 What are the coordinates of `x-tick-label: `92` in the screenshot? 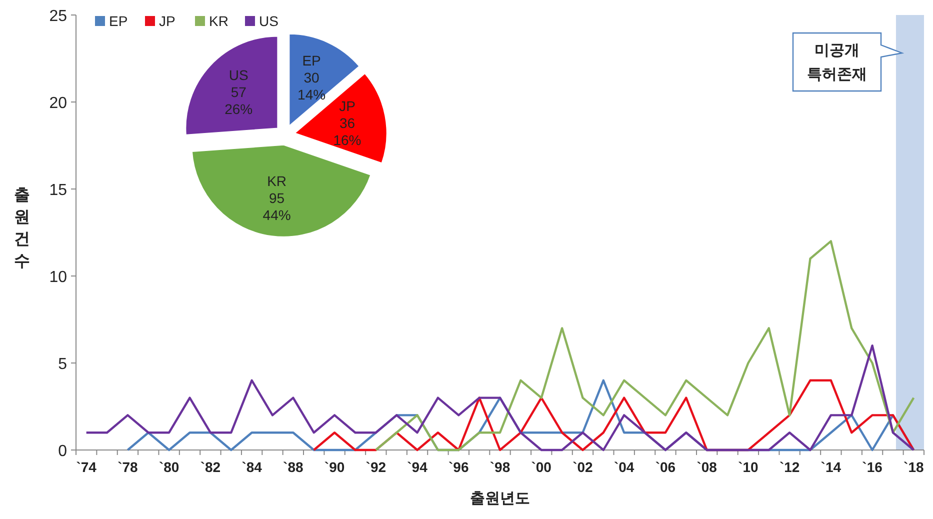 It's located at (376, 467).